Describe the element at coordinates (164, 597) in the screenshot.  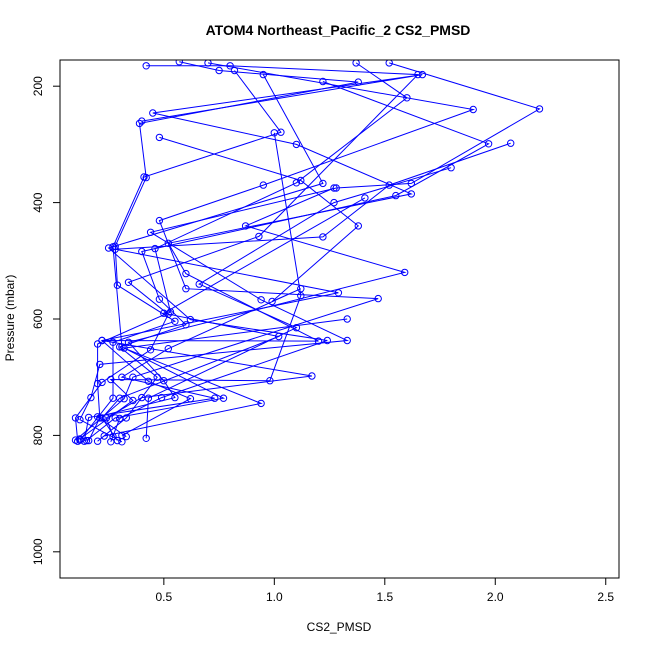
I see `x-tick-label: 0.5` at that location.